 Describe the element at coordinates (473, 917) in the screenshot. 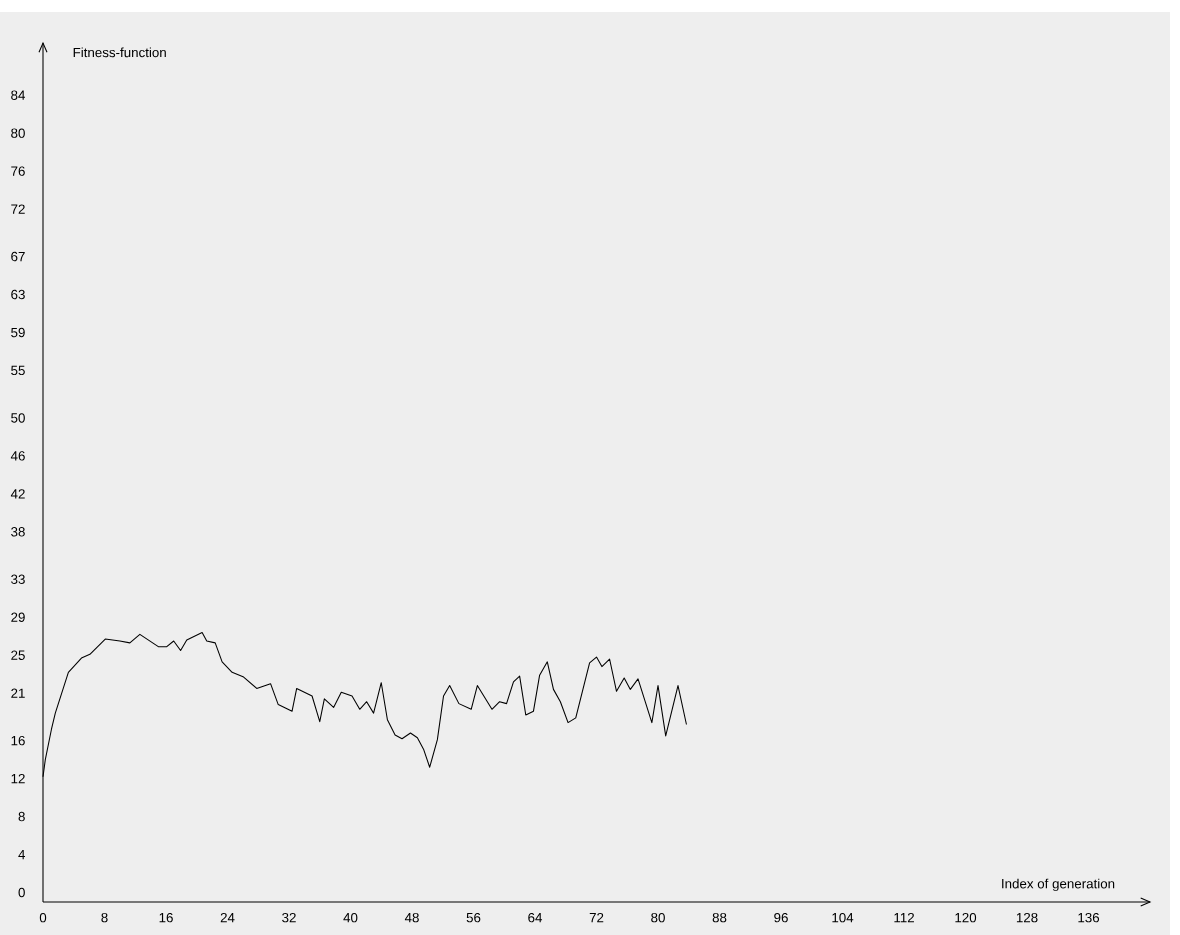

I see `x-tick-label: 56` at that location.